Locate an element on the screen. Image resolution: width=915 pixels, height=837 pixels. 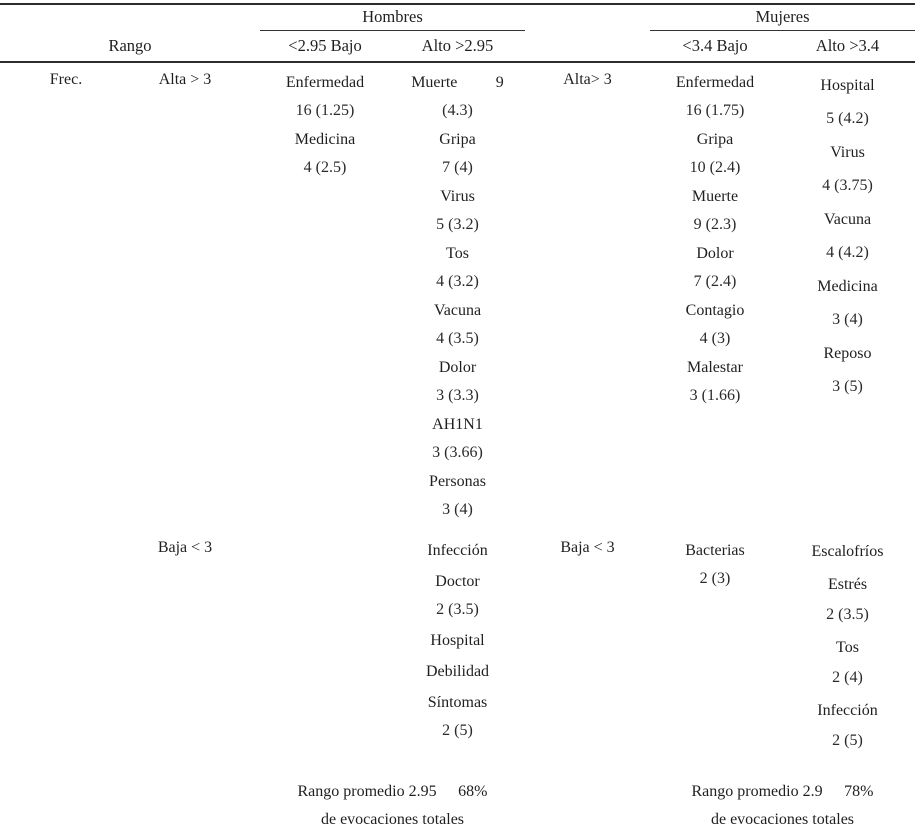
evocation-value: 10 (2.4) is located at coordinates (715, 167).